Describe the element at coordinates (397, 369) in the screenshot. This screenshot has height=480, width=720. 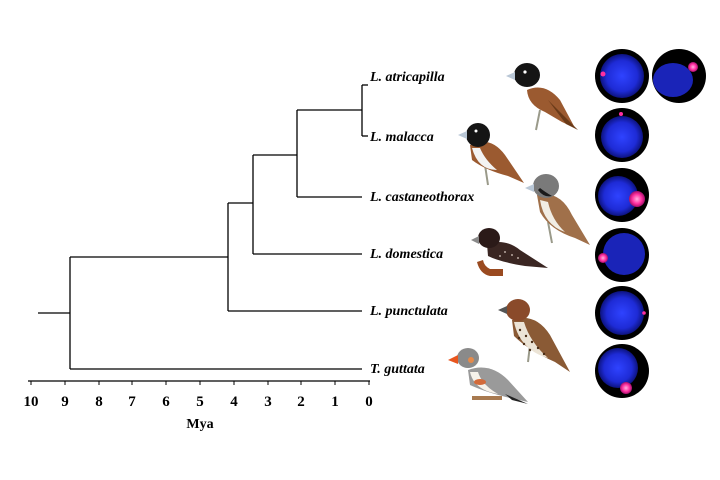
I see `taxon-label: T. guttata` at that location.